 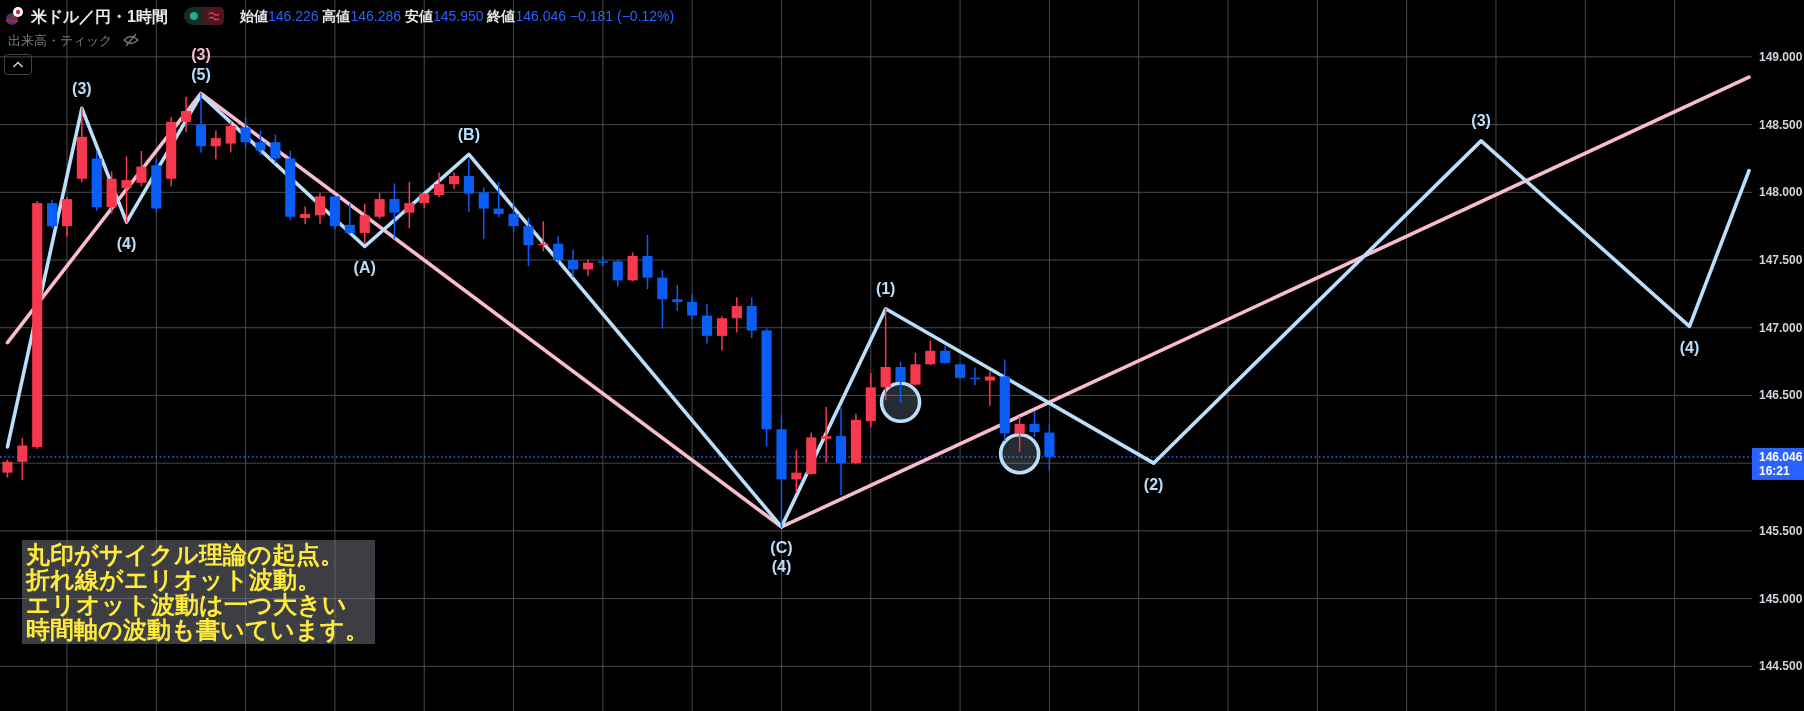 I want to click on text: 米ドル／円・1時間, so click(x=99, y=16).